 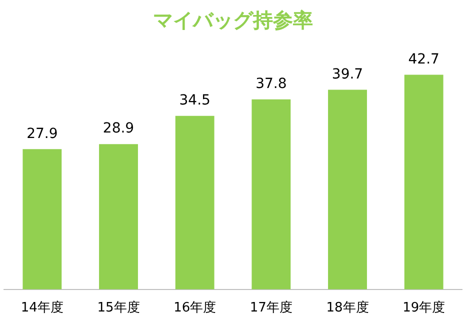 I want to click on data-label: 28.9, so click(x=118, y=128).